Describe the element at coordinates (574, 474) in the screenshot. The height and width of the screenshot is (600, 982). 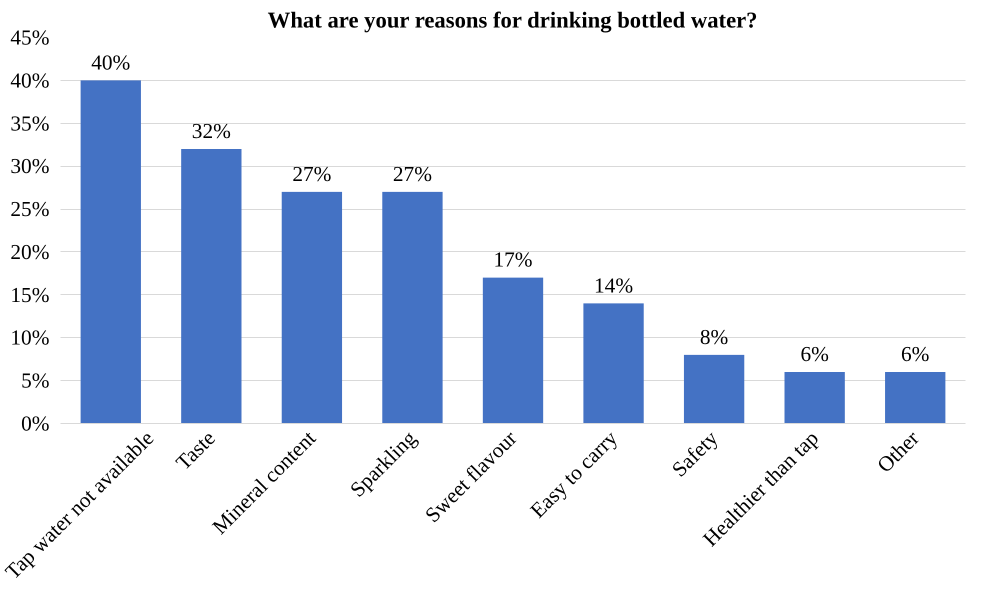
I see `x-tick-label: Easy to carry` at that location.